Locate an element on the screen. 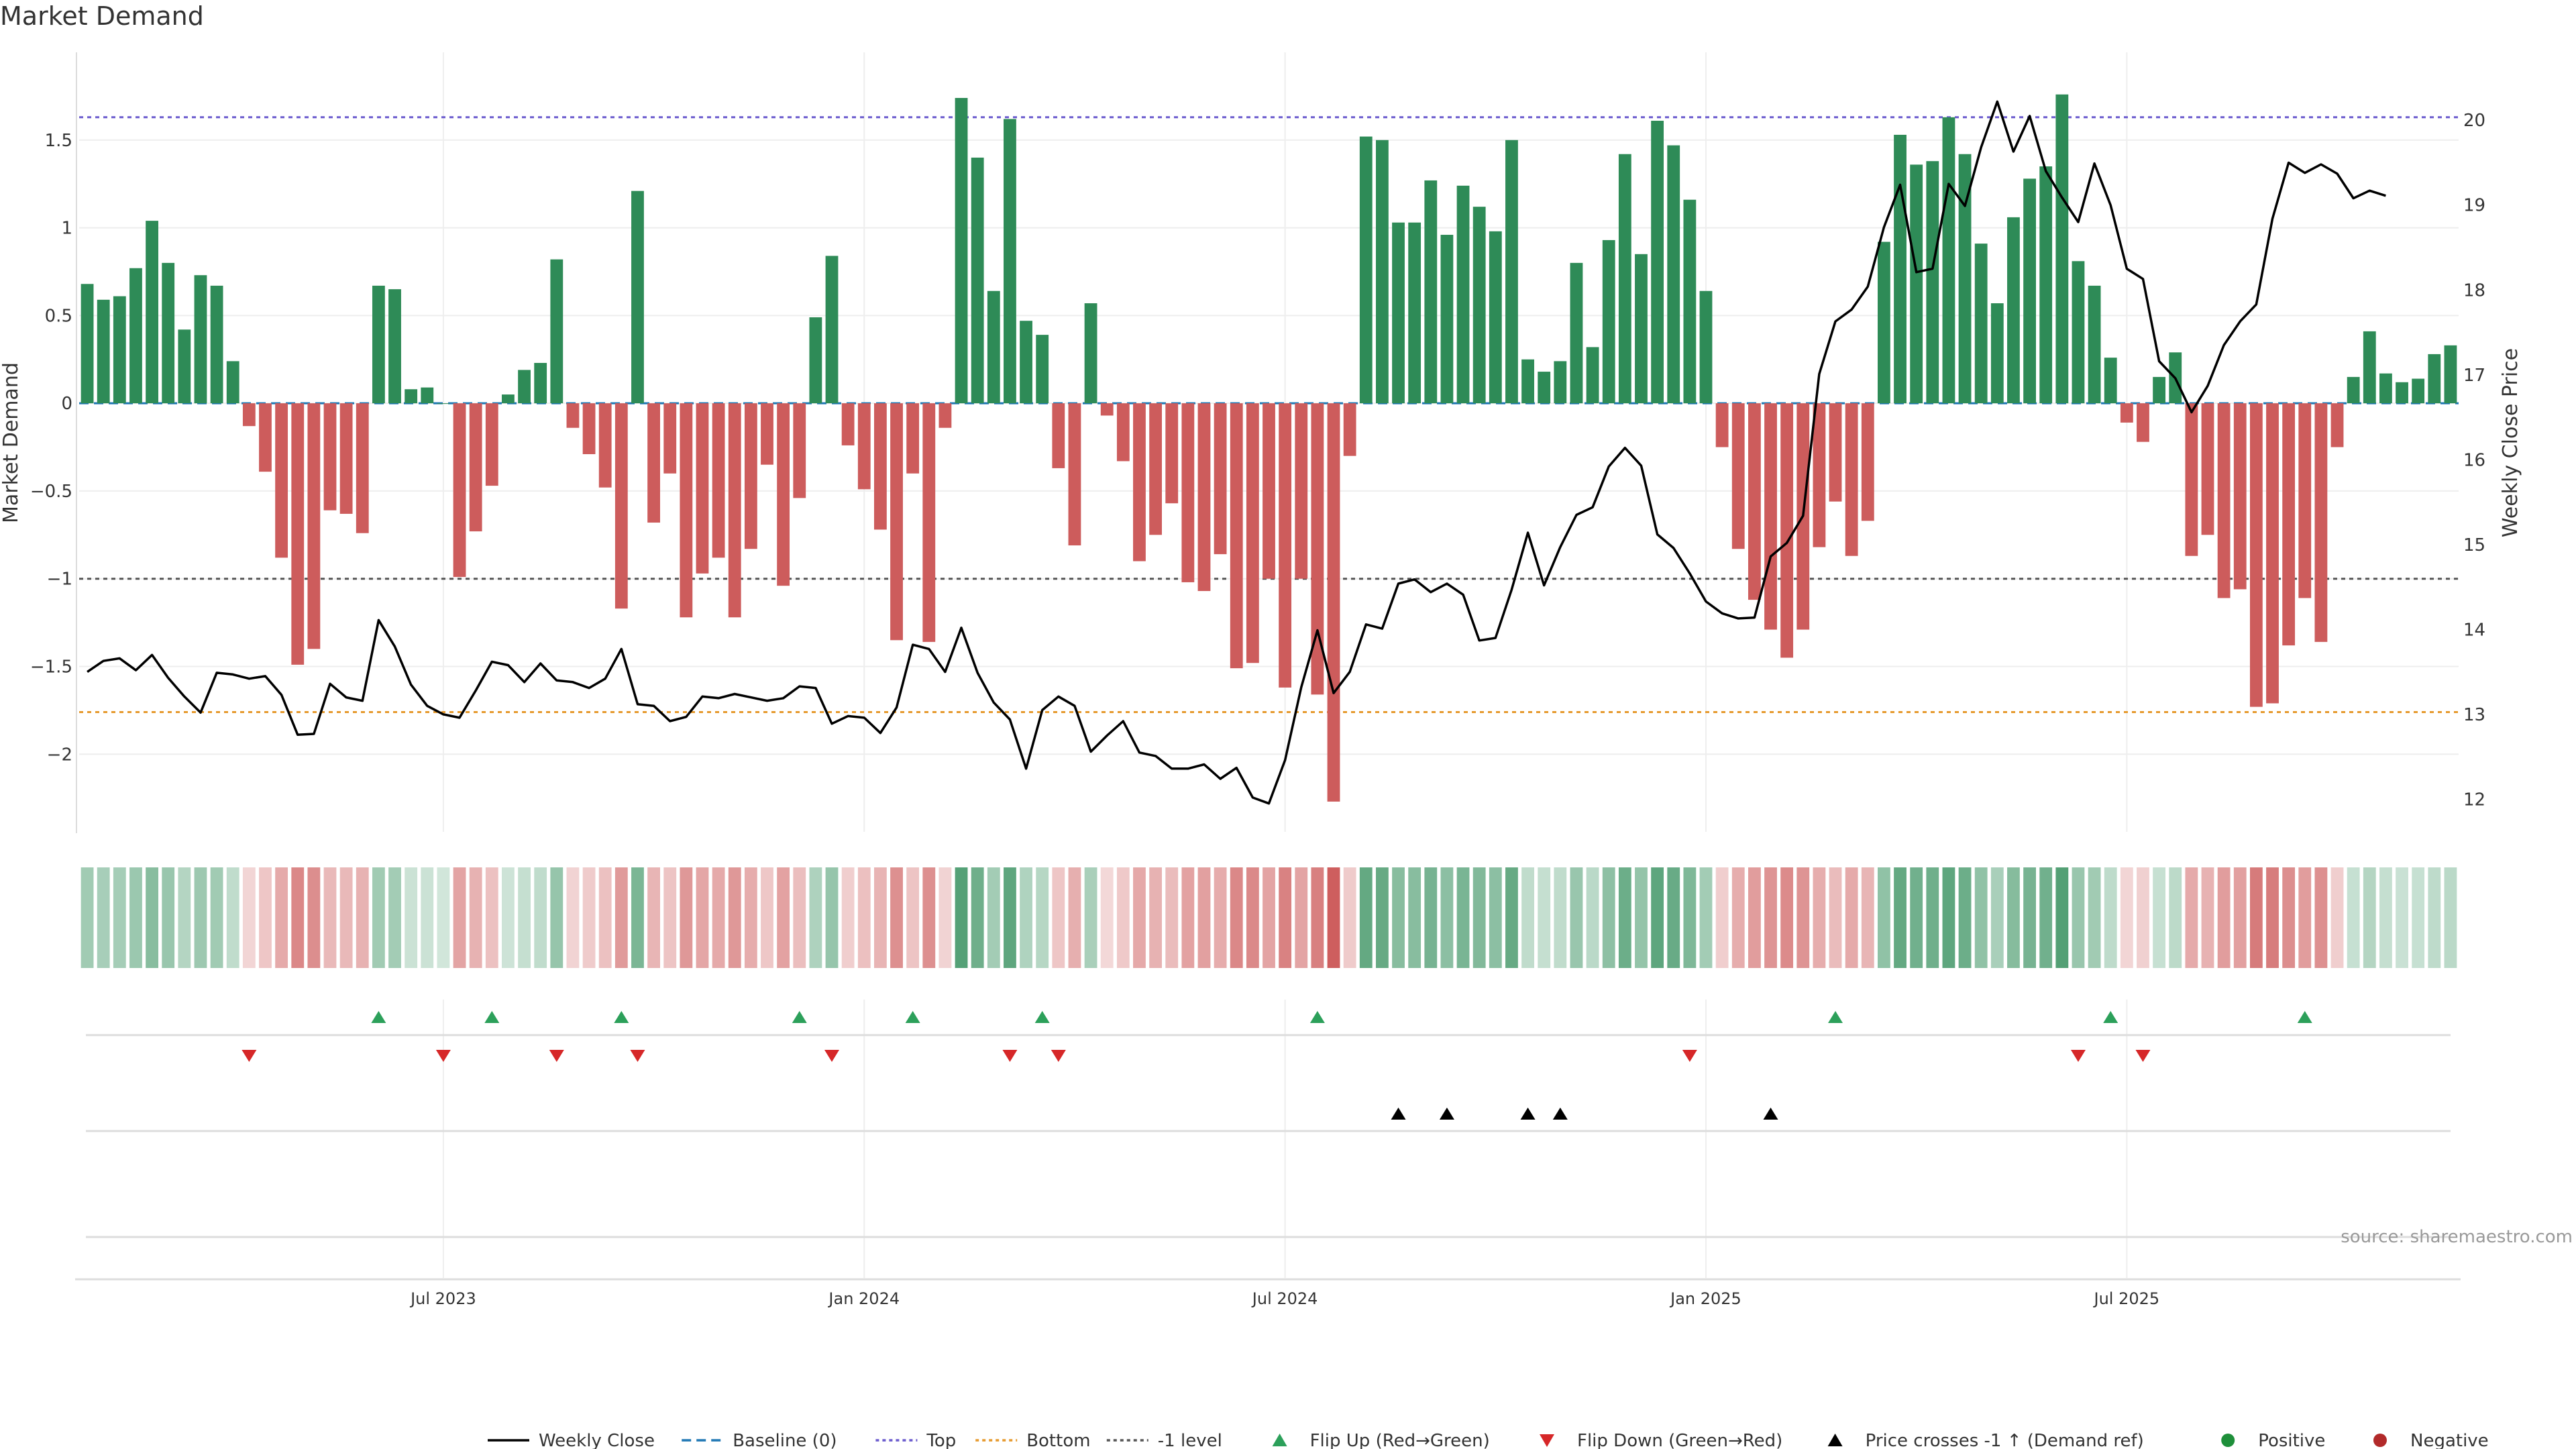  legend-label: Weekly Close is located at coordinates (597, 1440).